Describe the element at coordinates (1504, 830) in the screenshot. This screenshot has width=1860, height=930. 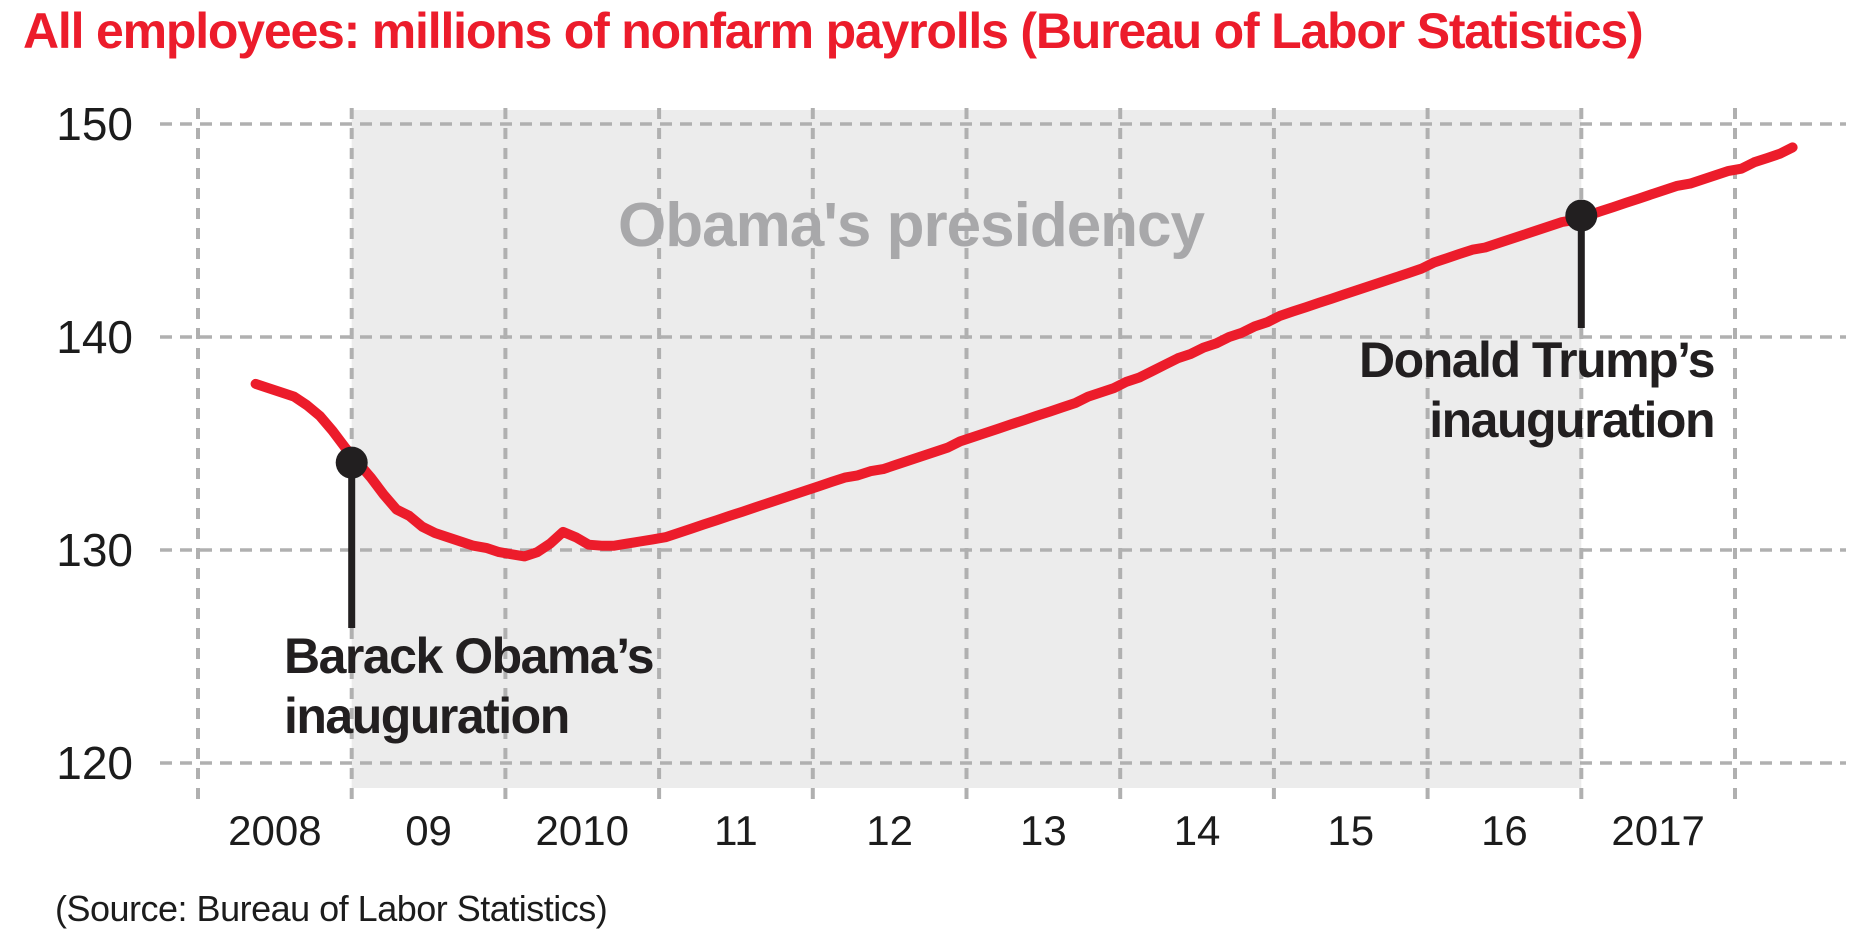
I see `x-tick-label: 16` at that location.